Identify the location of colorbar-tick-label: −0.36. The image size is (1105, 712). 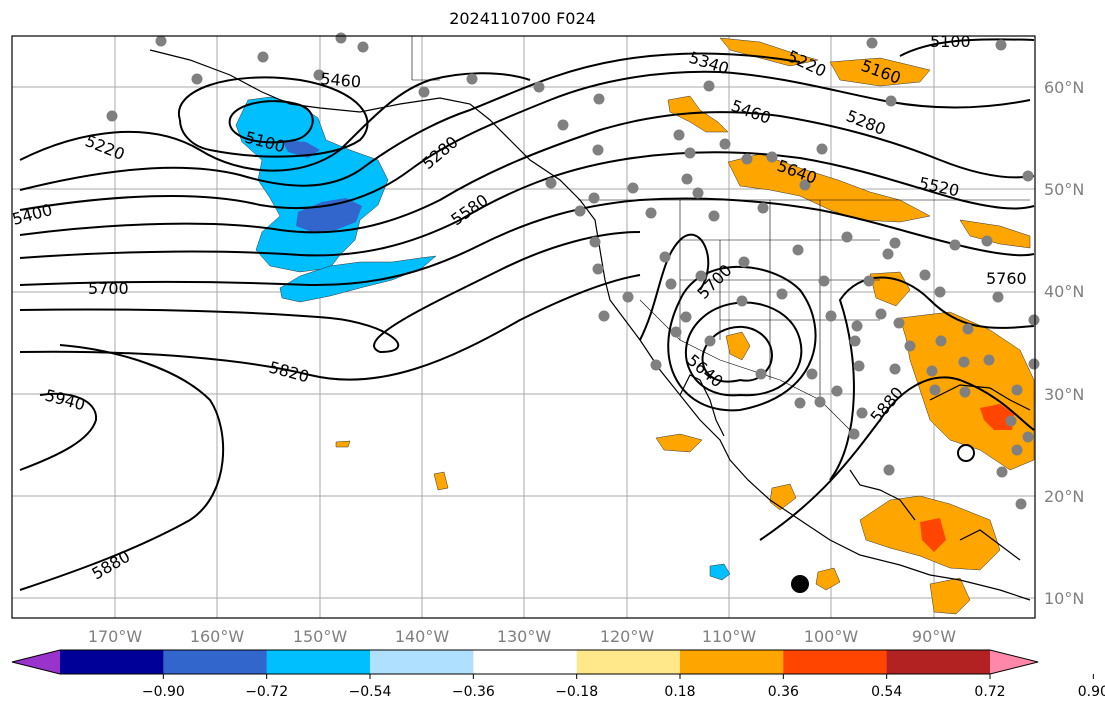
(473, 692).